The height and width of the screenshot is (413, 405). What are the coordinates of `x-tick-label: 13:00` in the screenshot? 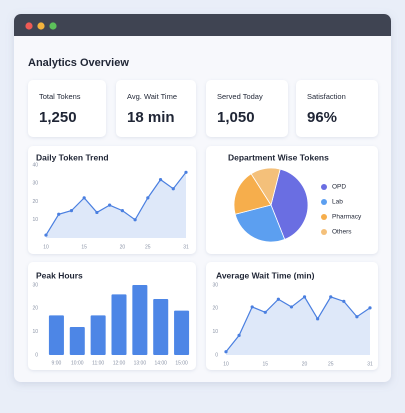 It's located at (140, 363).